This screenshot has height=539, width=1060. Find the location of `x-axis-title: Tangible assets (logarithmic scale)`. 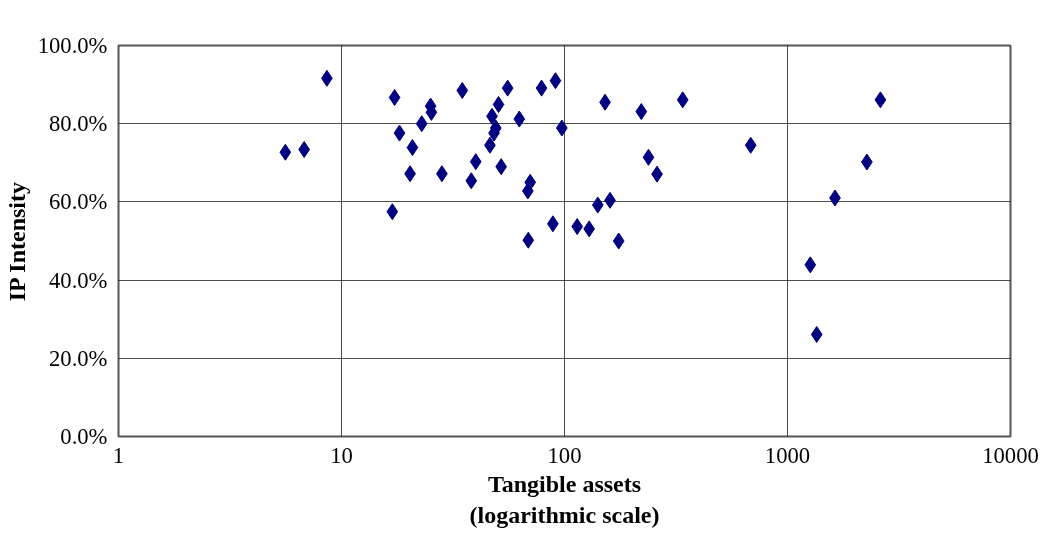

x-axis-title: Tangible assets (logarithmic scale) is located at coordinates (564, 499).